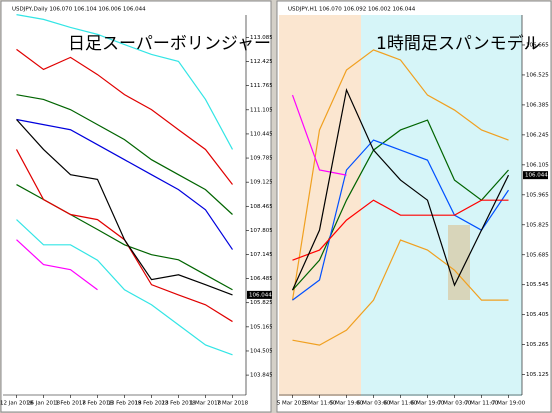 The height and width of the screenshot is (413, 552). Describe the element at coordinates (374, 404) in the screenshot. I see `x-tick-label: 6 Mar 03:00` at that location.